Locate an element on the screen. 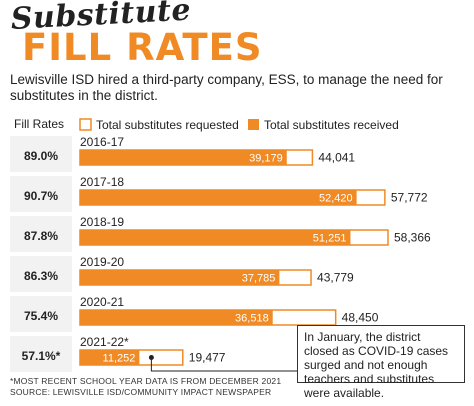 Image resolution: width=474 pixels, height=406 pixels. bar-received-value: 52,420 is located at coordinates (336, 199).